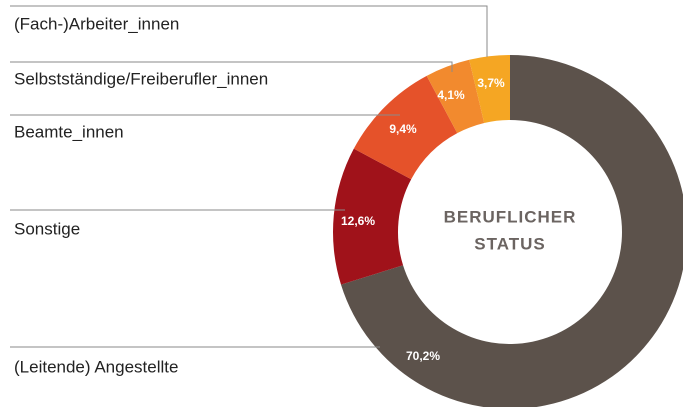  What do you see at coordinates (509, 243) in the screenshot?
I see `center-label: STATUS` at bounding box center [509, 243].